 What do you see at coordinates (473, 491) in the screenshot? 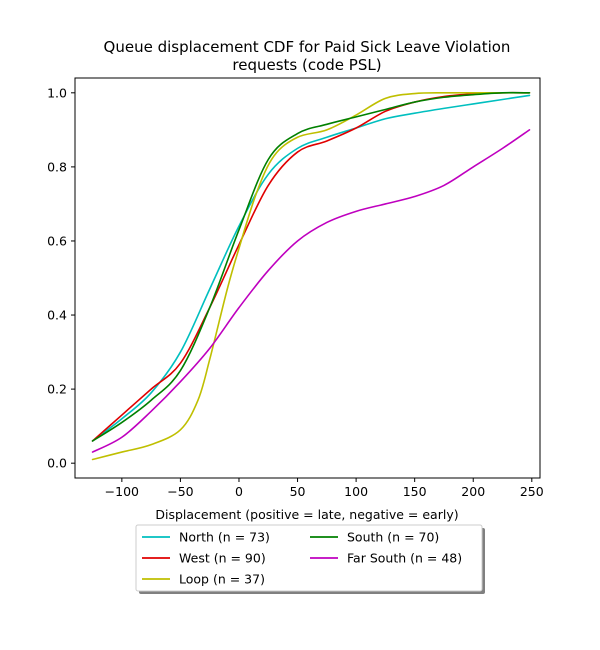
I see `x-tick-label: 200` at bounding box center [473, 491].